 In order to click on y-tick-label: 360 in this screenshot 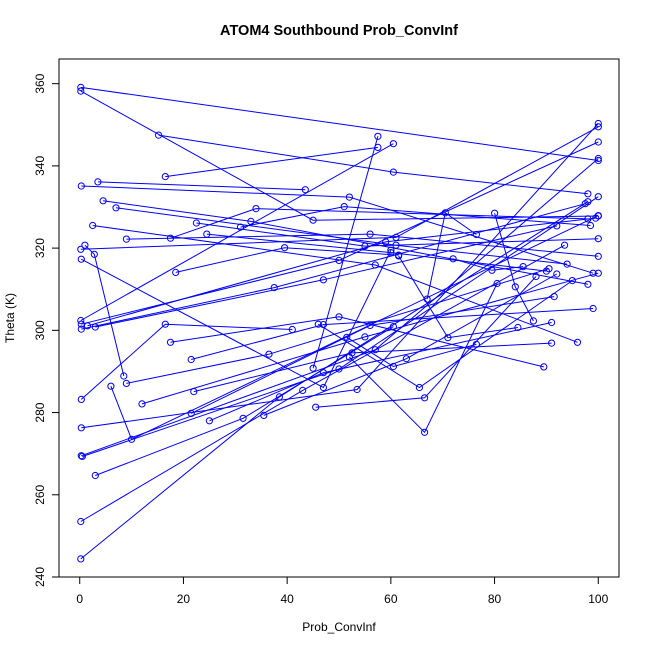, I will do `click(40, 83)`.